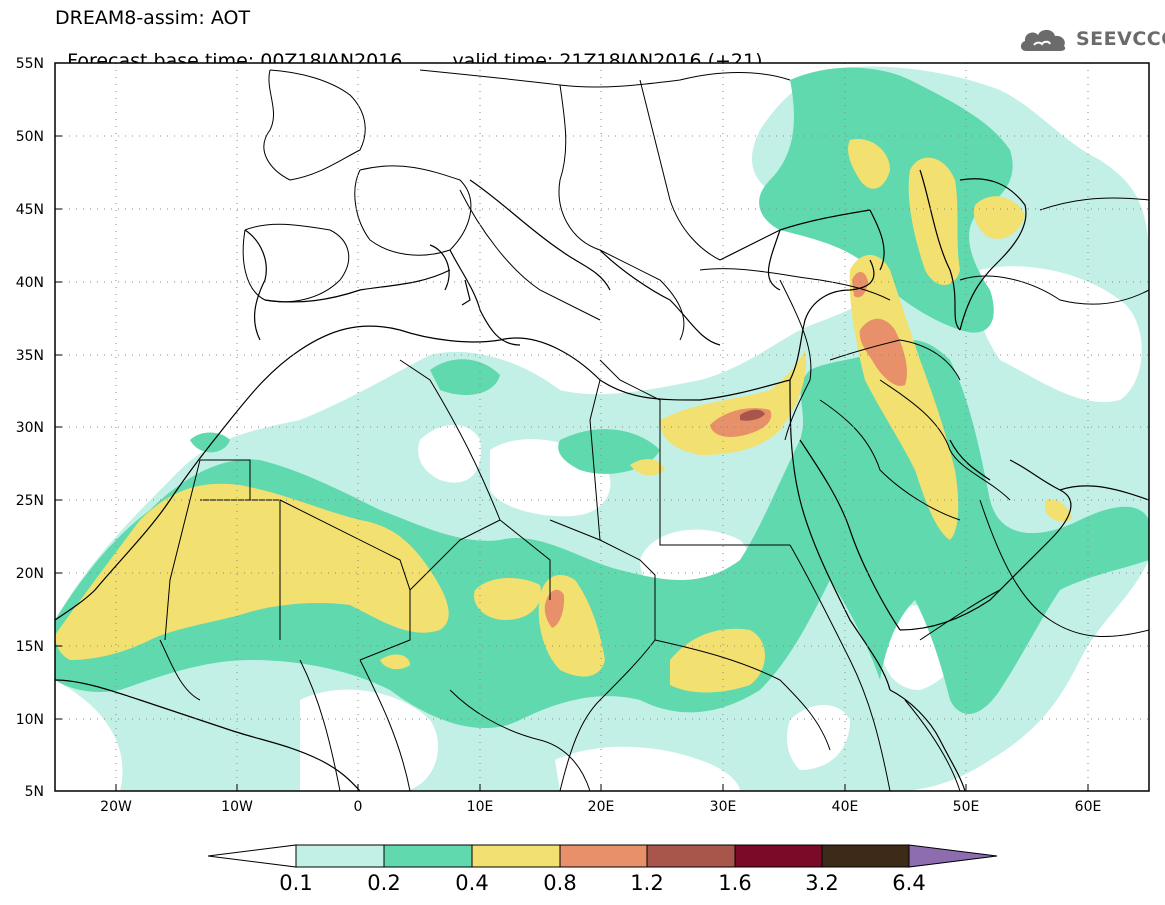 This screenshot has height=905, width=1165. What do you see at coordinates (560, 883) in the screenshot?
I see `colorbar-label-0.8: 0.8` at bounding box center [560, 883].